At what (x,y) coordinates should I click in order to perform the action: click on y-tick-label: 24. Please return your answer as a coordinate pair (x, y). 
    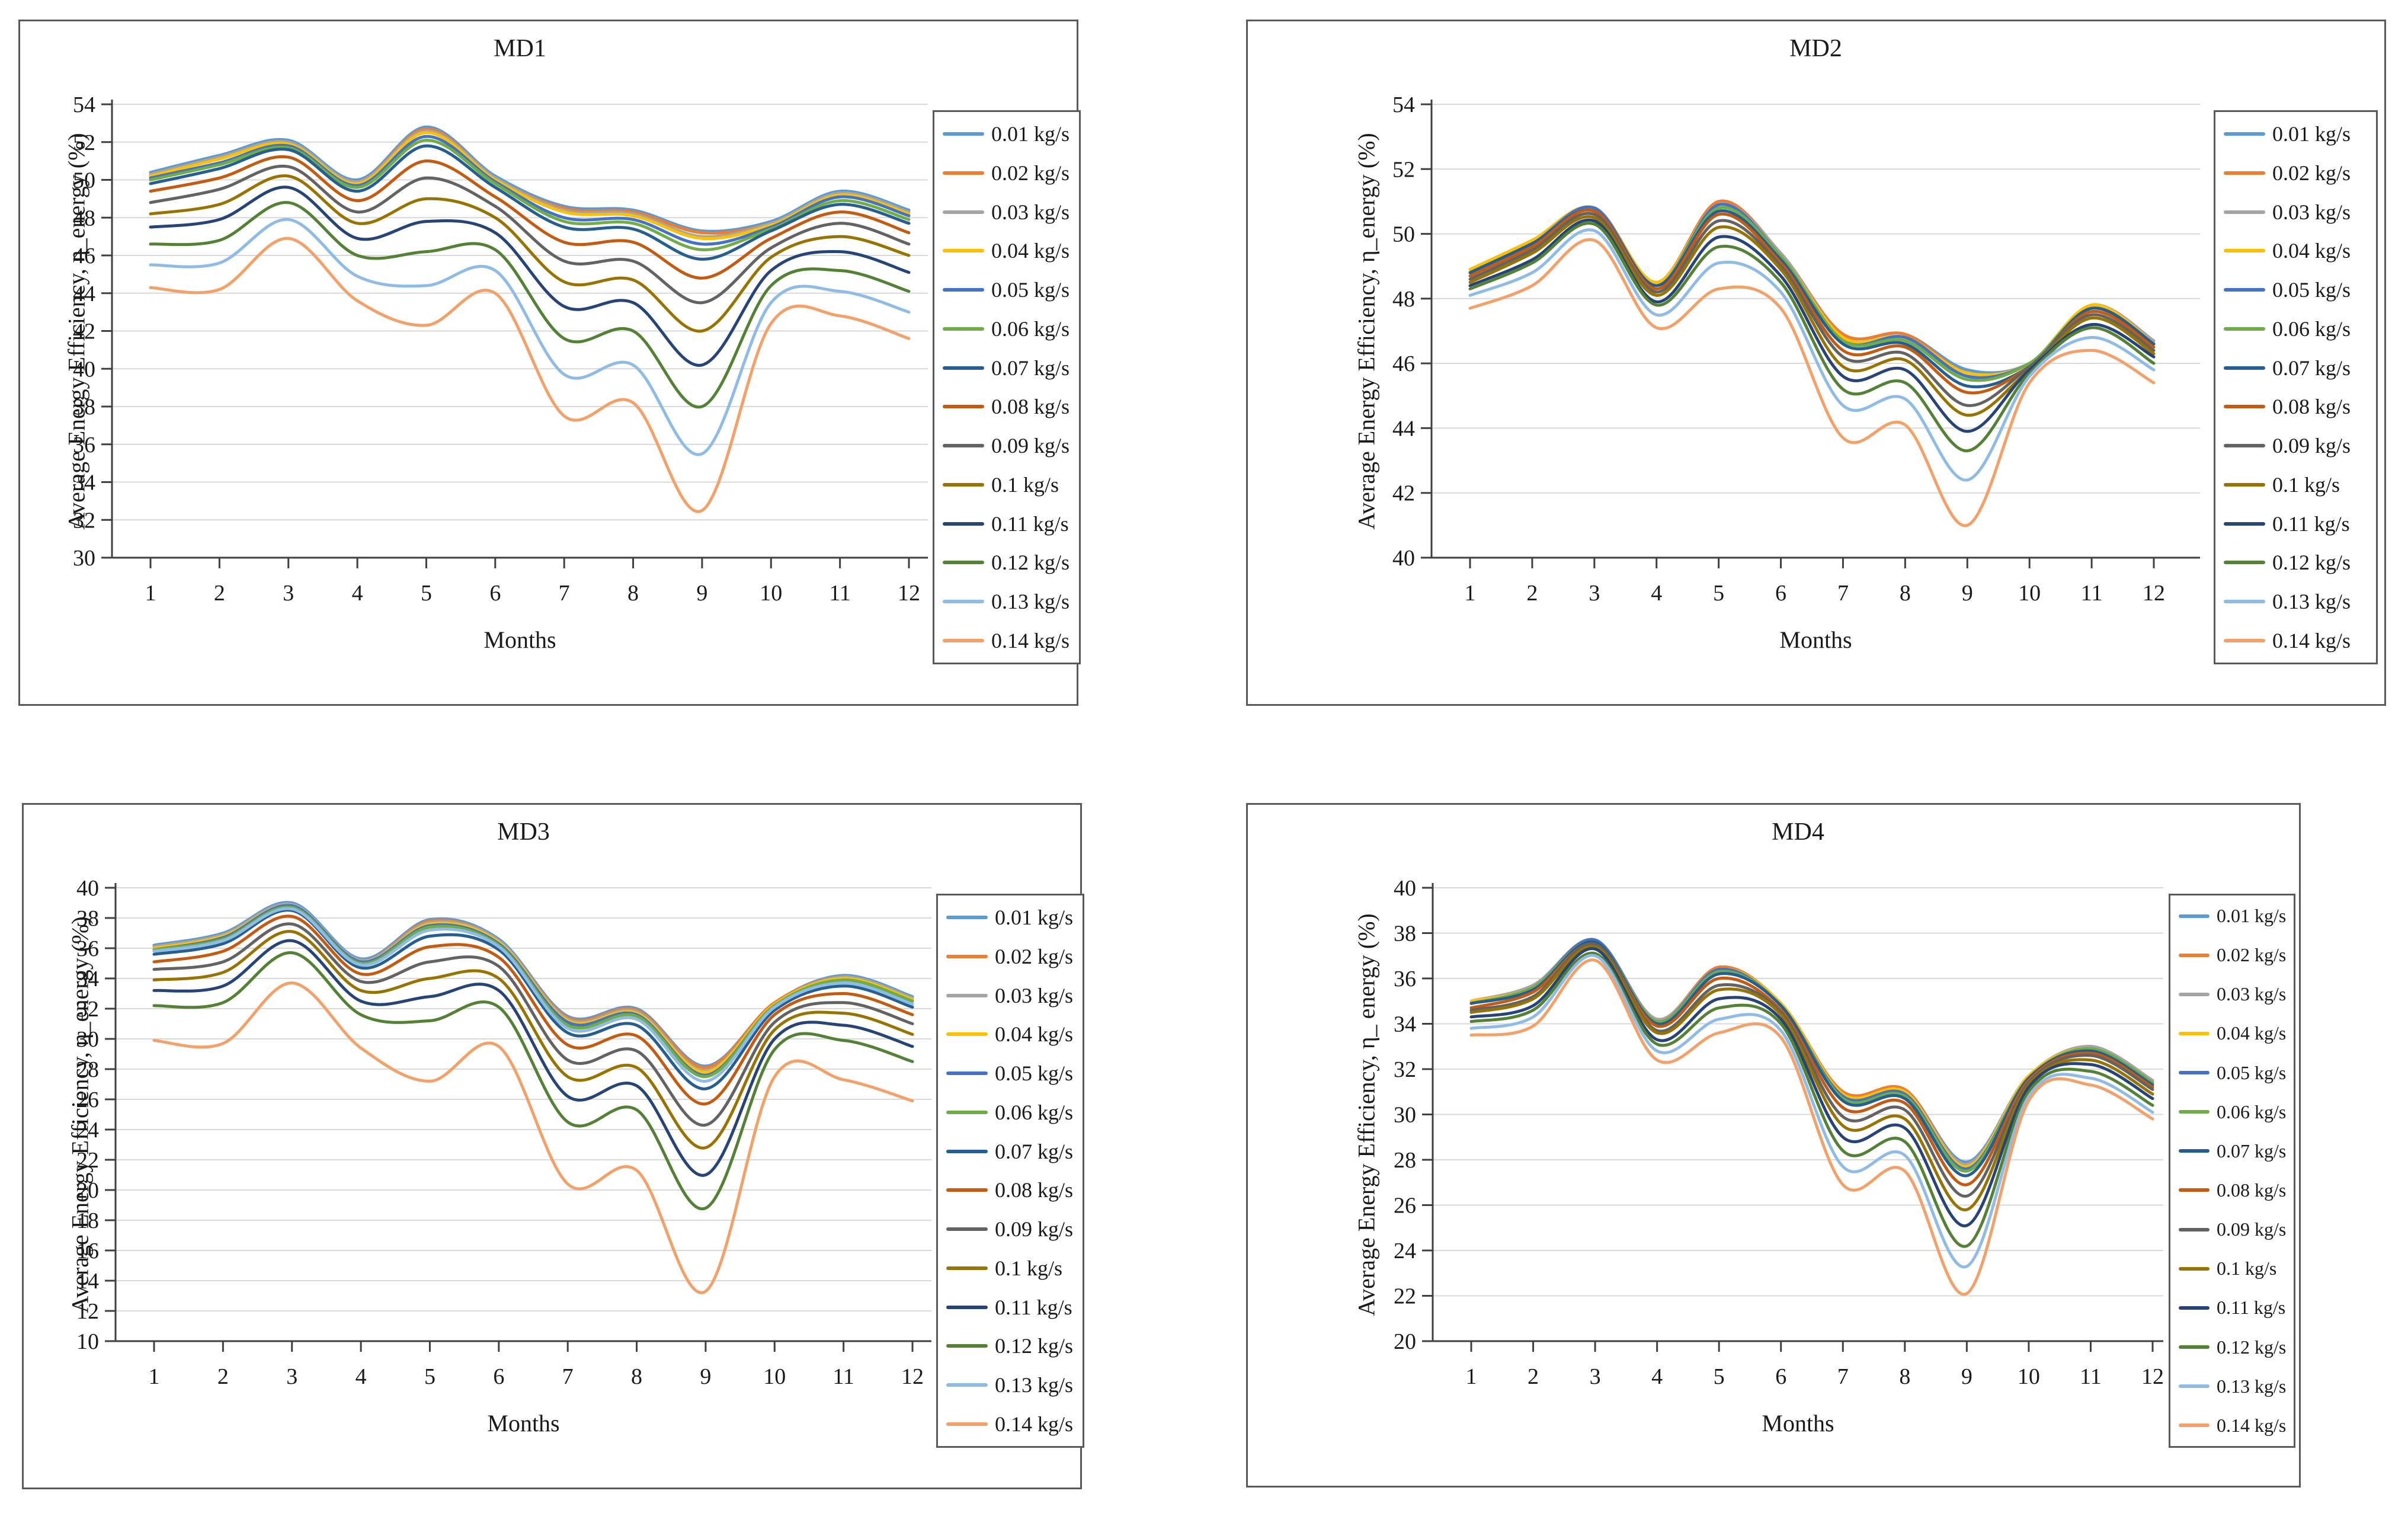
    Looking at the image, I should click on (87, 1130).